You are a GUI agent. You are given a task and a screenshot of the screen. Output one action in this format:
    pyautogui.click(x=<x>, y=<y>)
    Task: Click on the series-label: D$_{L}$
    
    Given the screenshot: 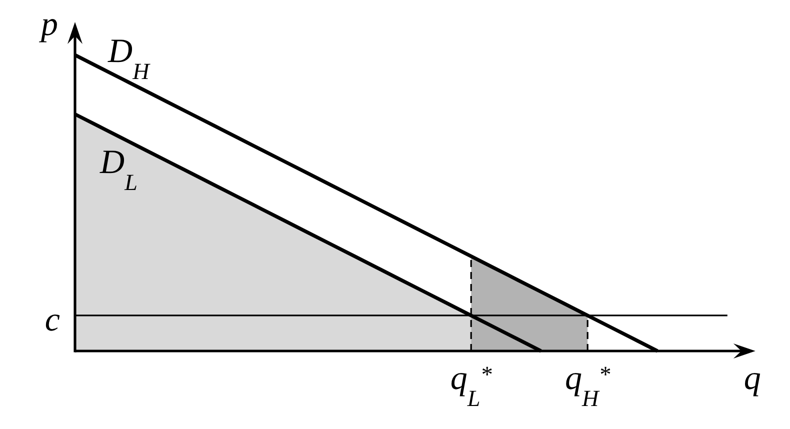 What is the action you would take?
    pyautogui.click(x=118, y=170)
    